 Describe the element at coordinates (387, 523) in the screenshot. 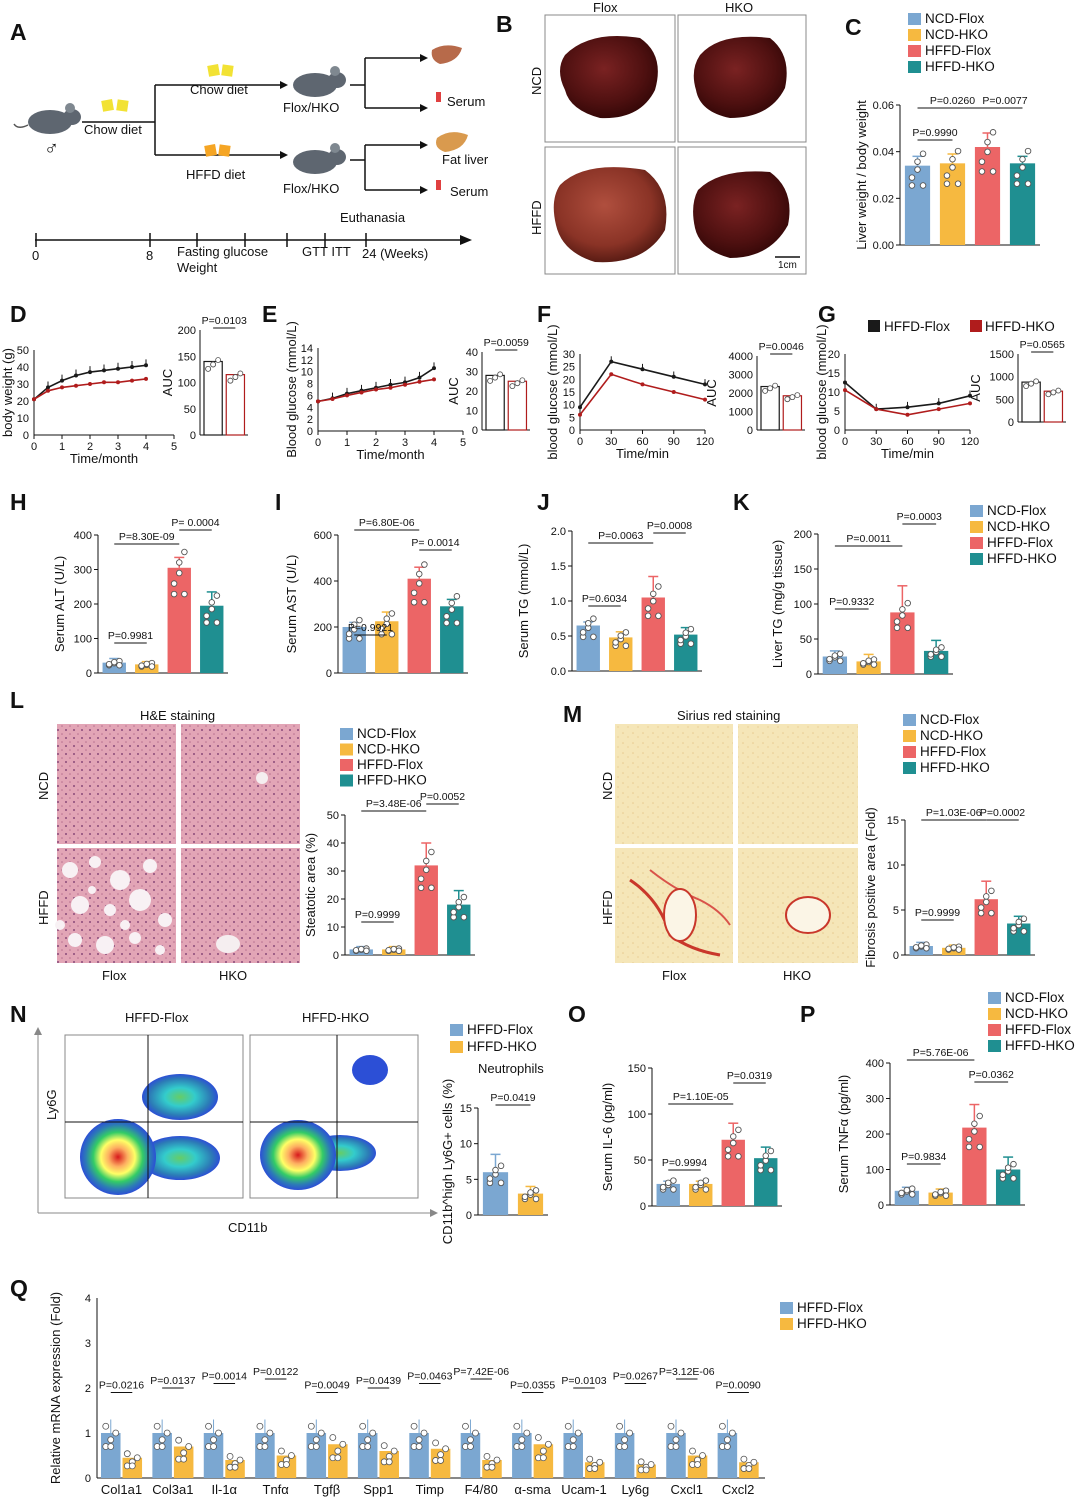

I see `p-value: P=6.80E-06` at that location.